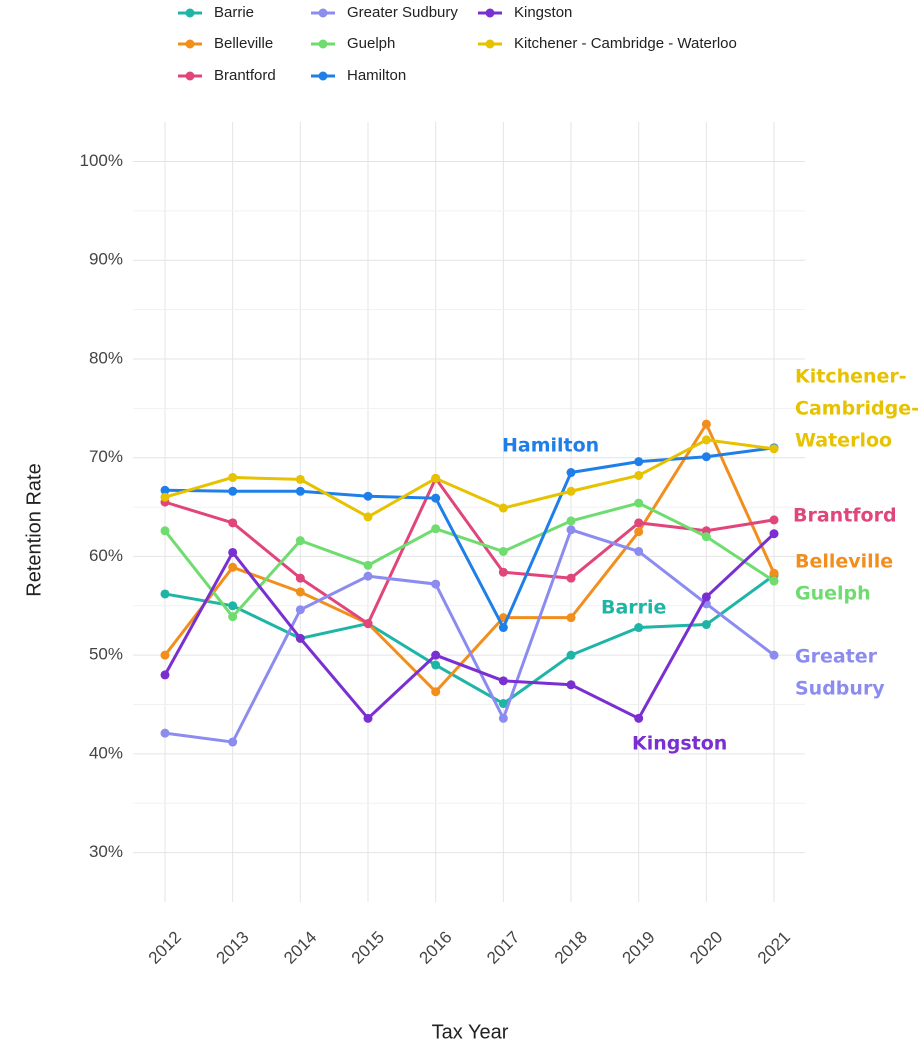 The height and width of the screenshot is (1048, 924). I want to click on legend-label: Brantford, so click(245, 75).